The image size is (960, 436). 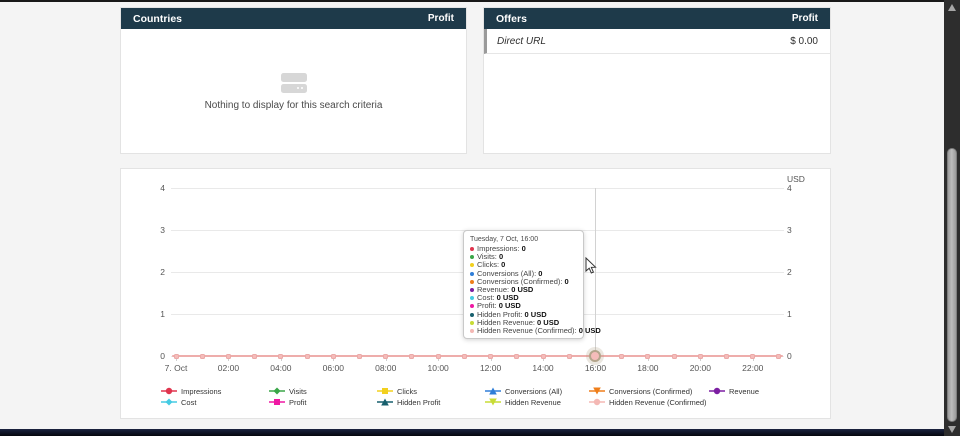 I want to click on legend-item: Revenue, so click(x=734, y=391).